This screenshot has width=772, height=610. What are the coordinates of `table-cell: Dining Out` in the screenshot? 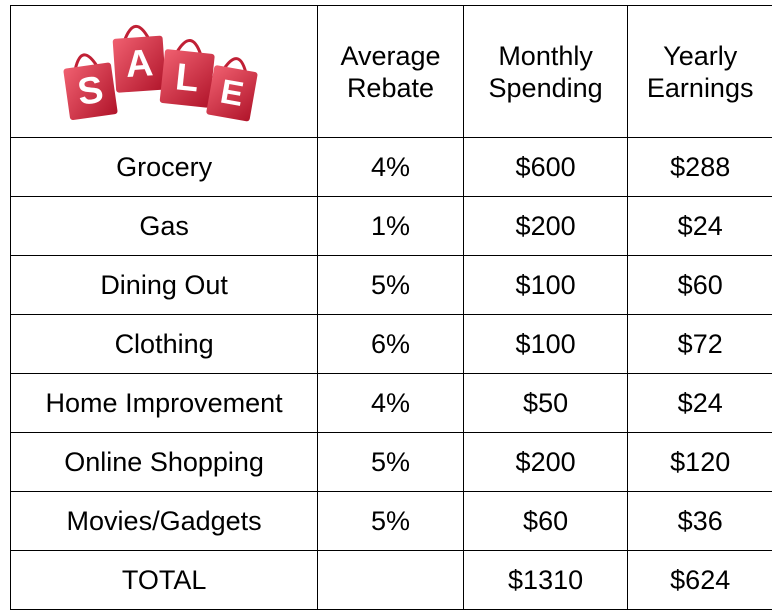 It's located at (164, 285).